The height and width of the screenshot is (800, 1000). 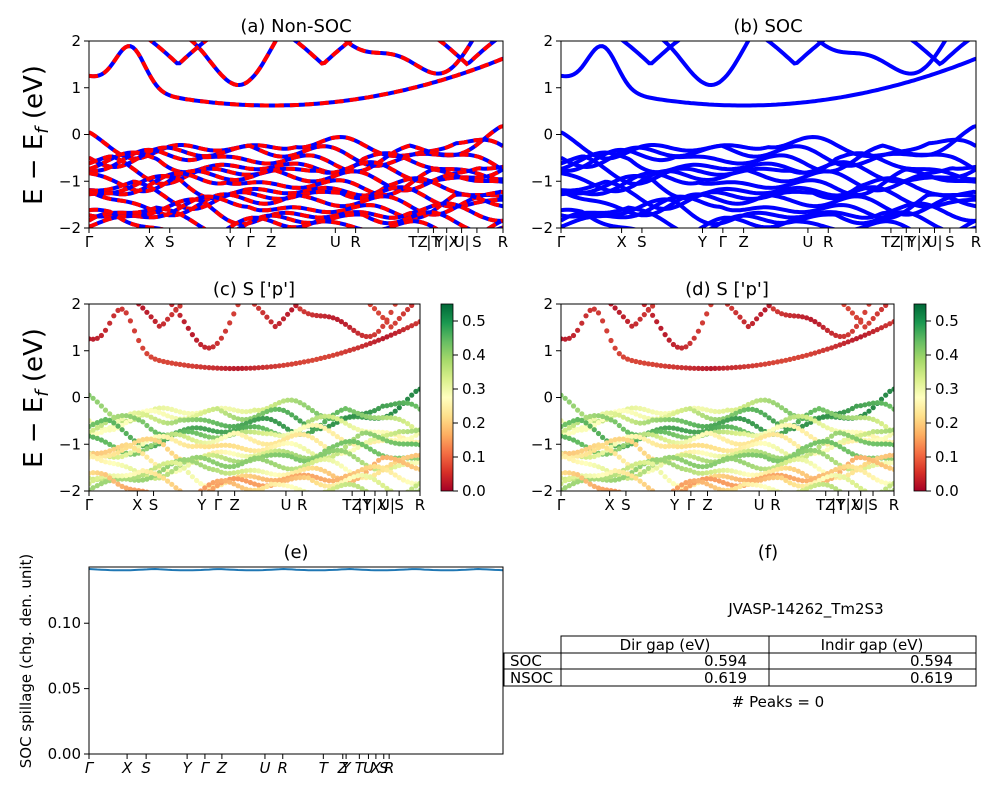 I want to click on panel-c-xticks: Γ X S Y Γ Z U R TZ|TY|XU| S R, so click(x=255, y=502).